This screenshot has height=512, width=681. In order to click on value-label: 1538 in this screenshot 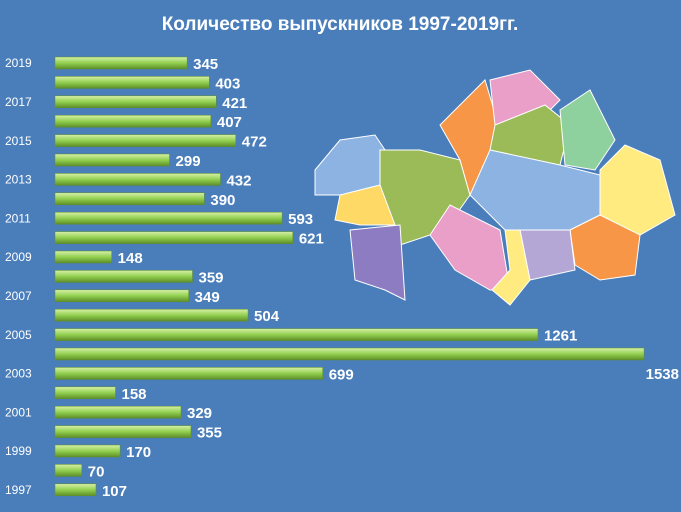, I will do `click(662, 374)`.